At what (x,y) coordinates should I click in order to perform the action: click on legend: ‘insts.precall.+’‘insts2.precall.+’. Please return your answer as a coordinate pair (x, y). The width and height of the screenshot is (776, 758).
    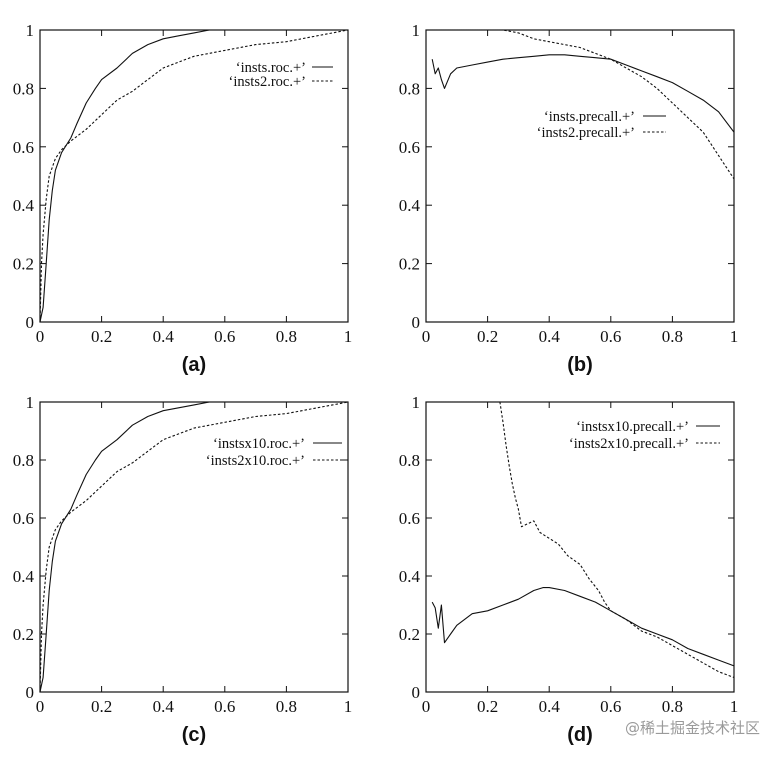
    Looking at the image, I should click on (601, 125).